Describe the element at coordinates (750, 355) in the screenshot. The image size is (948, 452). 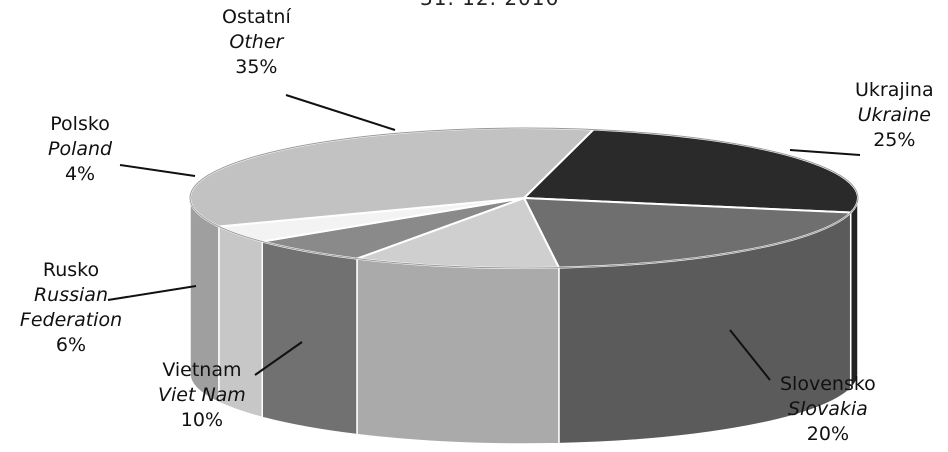
I see `leader-slovakia` at that location.